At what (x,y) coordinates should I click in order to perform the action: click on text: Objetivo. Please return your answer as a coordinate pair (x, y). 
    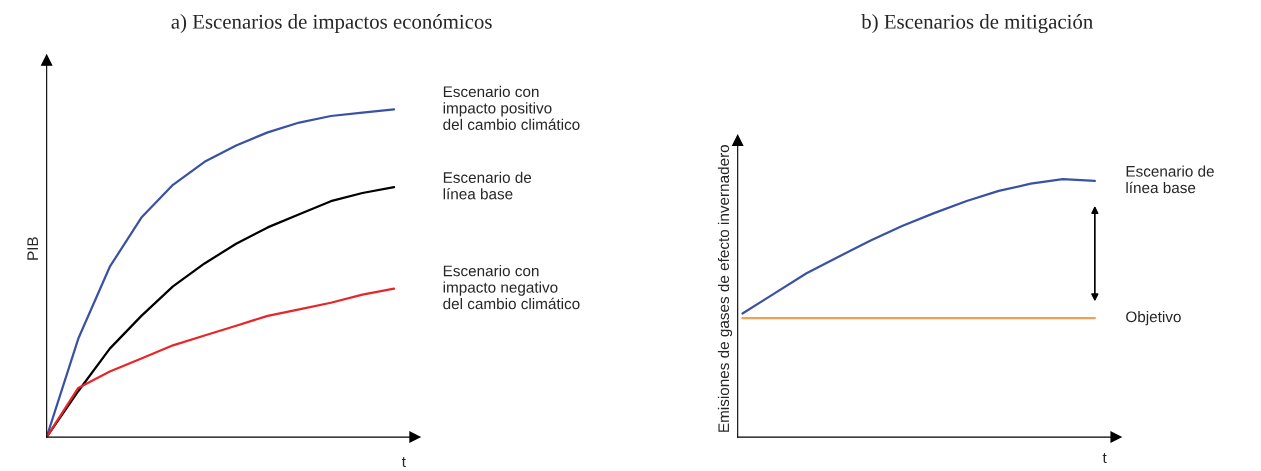
    Looking at the image, I should click on (1153, 318).